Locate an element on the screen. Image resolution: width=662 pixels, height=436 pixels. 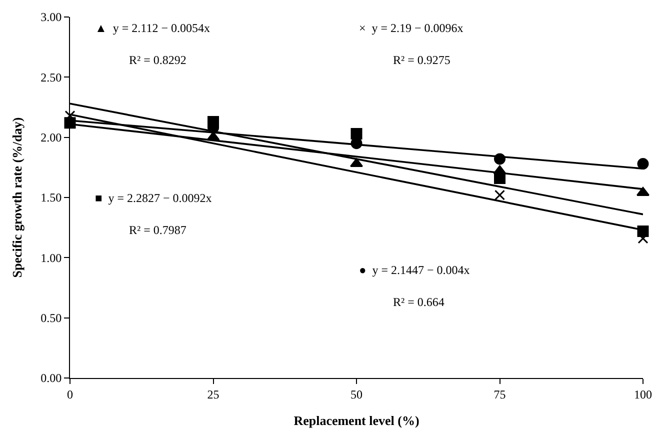
y-tick-label: 2.50 is located at coordinates (51, 77).